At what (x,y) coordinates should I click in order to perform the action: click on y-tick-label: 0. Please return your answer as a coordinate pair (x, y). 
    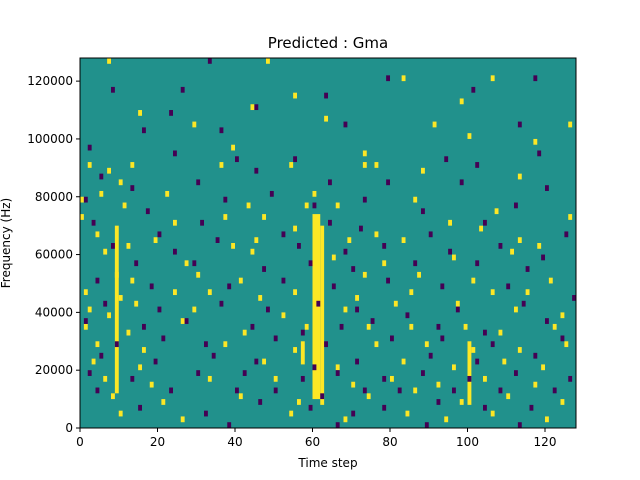
    Looking at the image, I should click on (69, 428).